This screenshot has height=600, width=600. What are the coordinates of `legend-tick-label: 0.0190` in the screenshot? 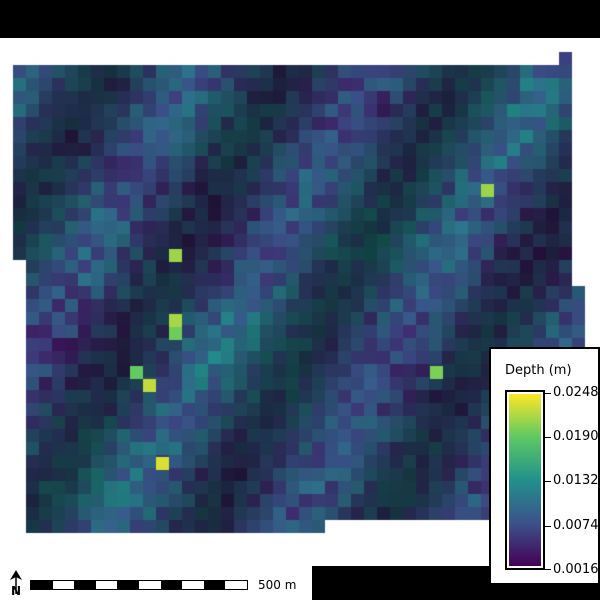 It's located at (576, 436).